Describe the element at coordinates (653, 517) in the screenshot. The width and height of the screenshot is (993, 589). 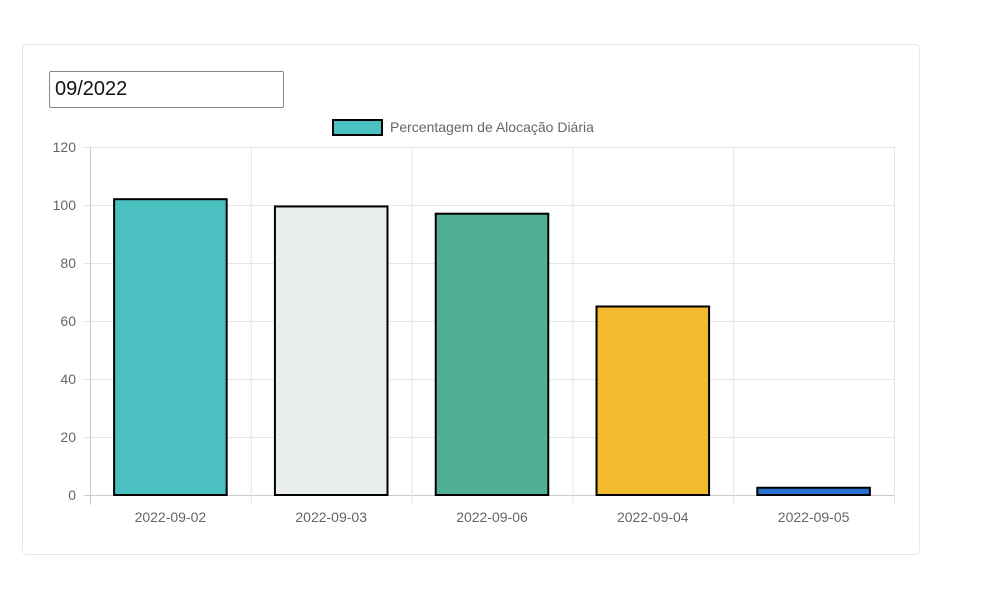
I see `x-tick-label: 2022-09-04` at that location.